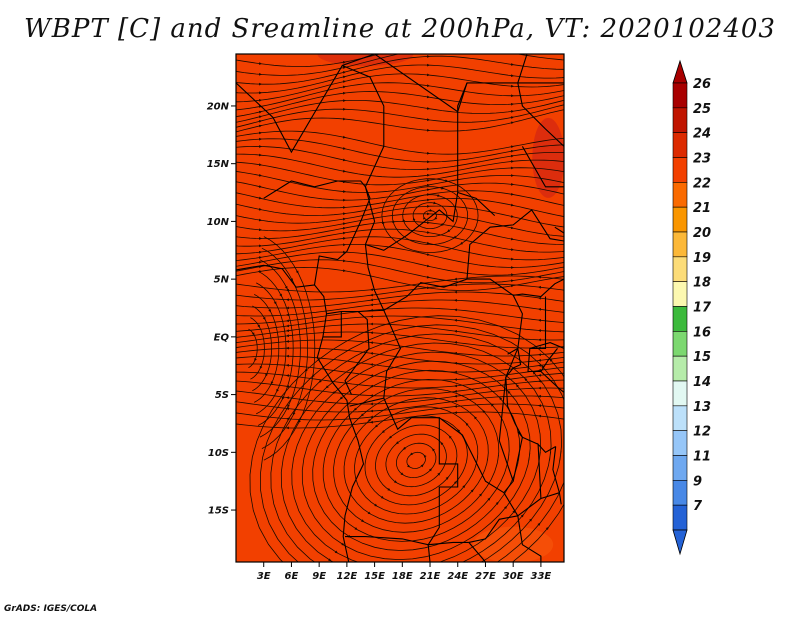  Describe the element at coordinates (222, 280) in the screenshot. I see `lat-tick-label: 5N` at that location.